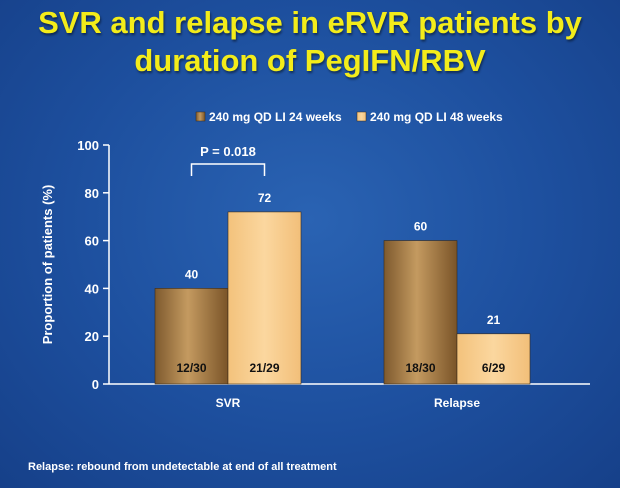 The height and width of the screenshot is (488, 620). I want to click on fraction-label: 18/30, so click(420, 368).